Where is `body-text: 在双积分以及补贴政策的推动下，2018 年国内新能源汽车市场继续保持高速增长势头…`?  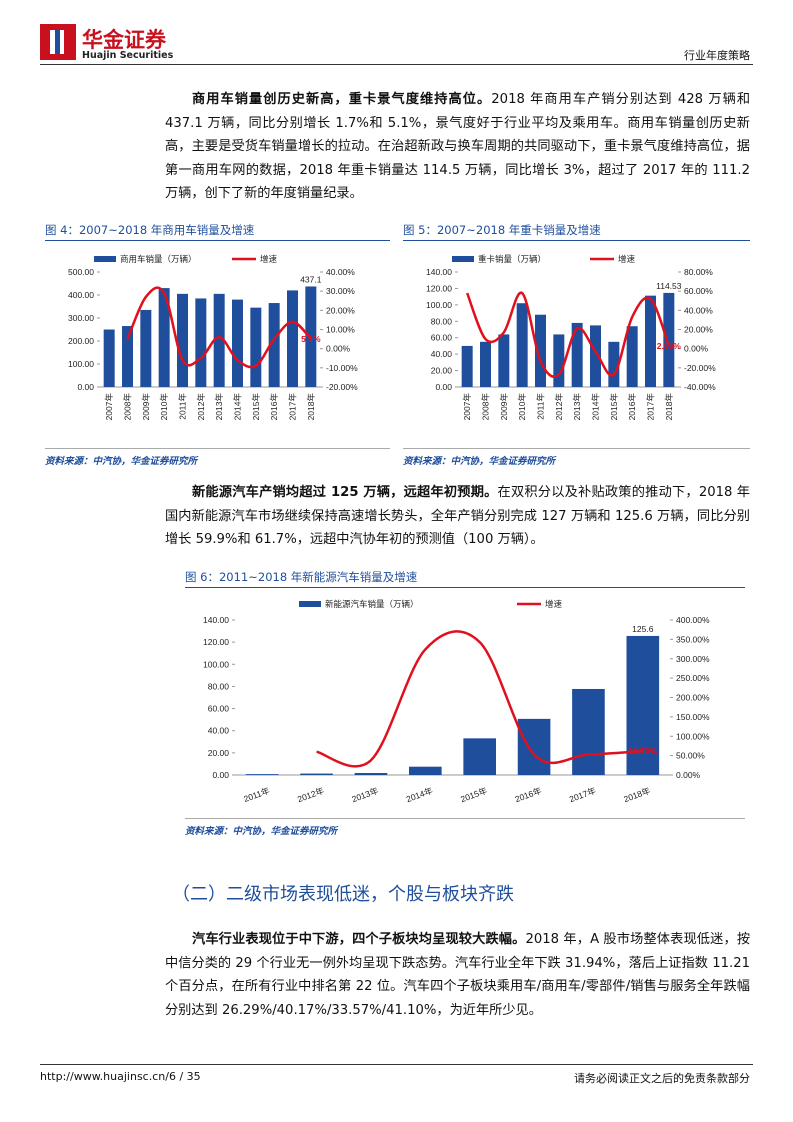 body-text: 在双积分以及补贴政策的推动下，2018 年国内新能源汽车市场继续保持高速增长势头… is located at coordinates (457, 516).